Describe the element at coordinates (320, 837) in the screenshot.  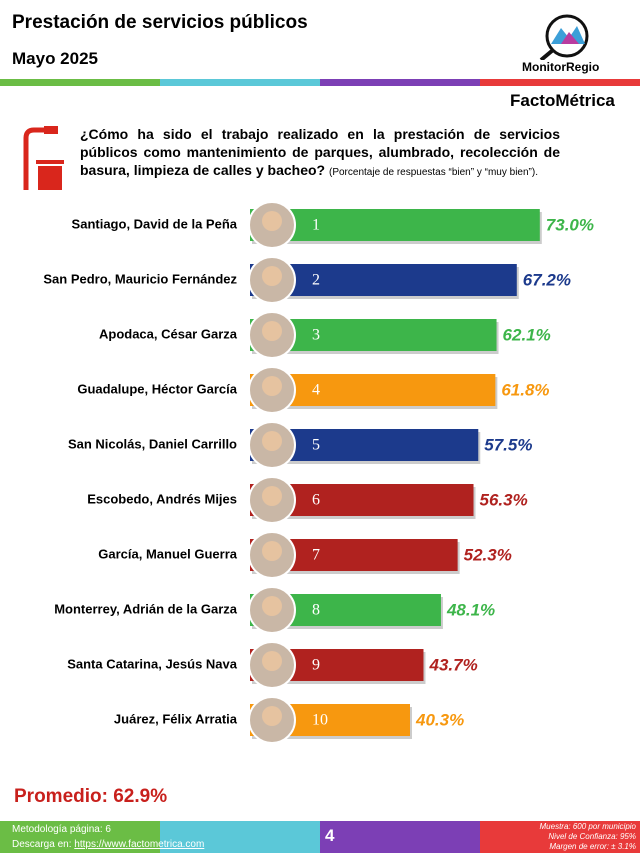
I see `footer-bar` at that location.